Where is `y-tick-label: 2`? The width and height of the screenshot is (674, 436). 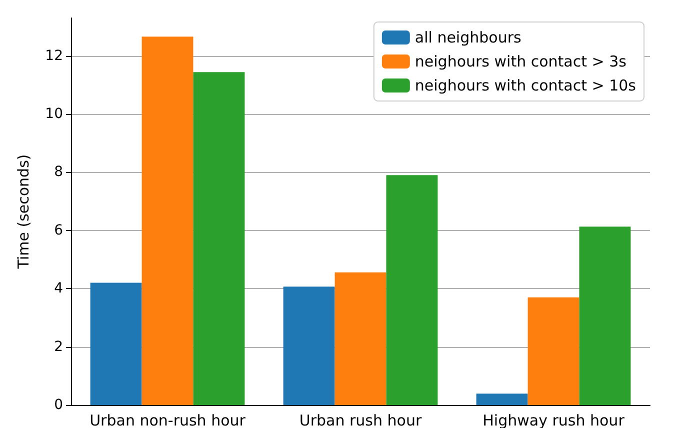 y-tick-label: 2 is located at coordinates (58, 346).